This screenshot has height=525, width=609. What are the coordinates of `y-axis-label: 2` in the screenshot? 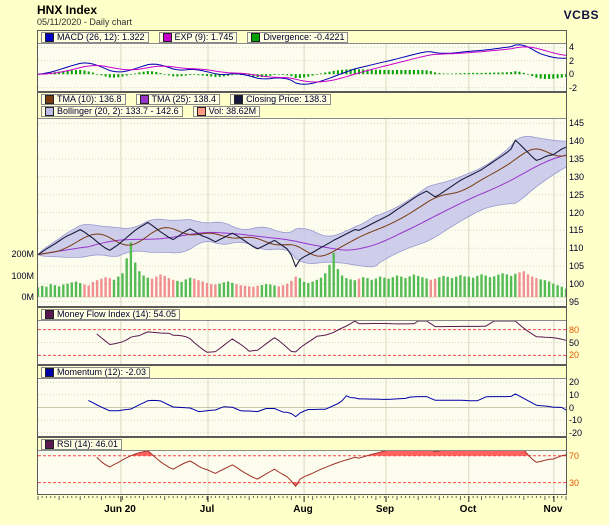 It's located at (572, 61).